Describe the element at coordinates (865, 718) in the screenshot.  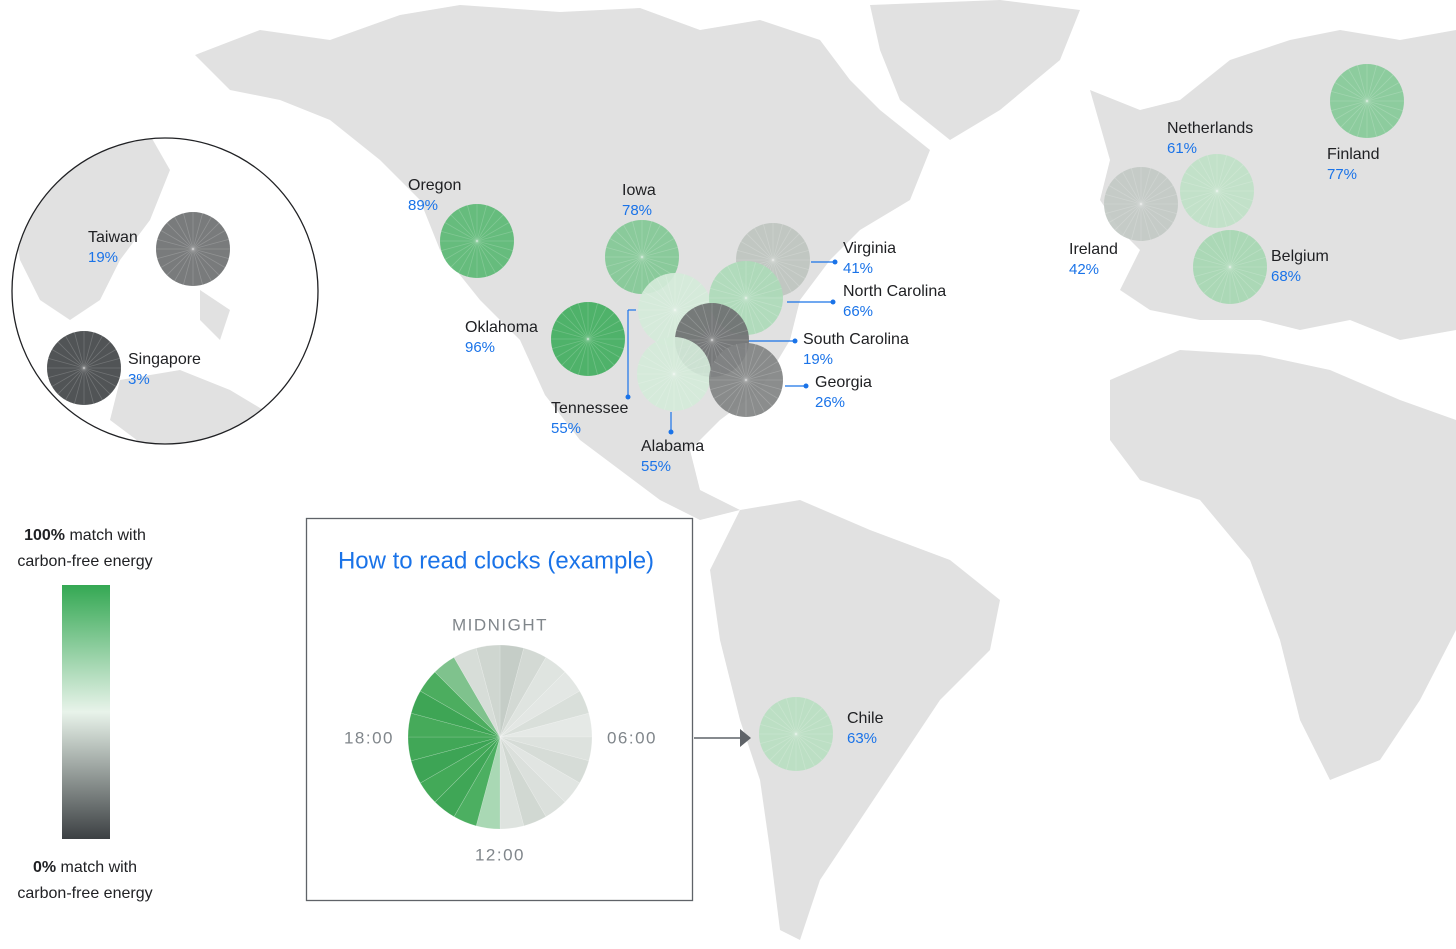
I see `location-name: Chile` at that location.